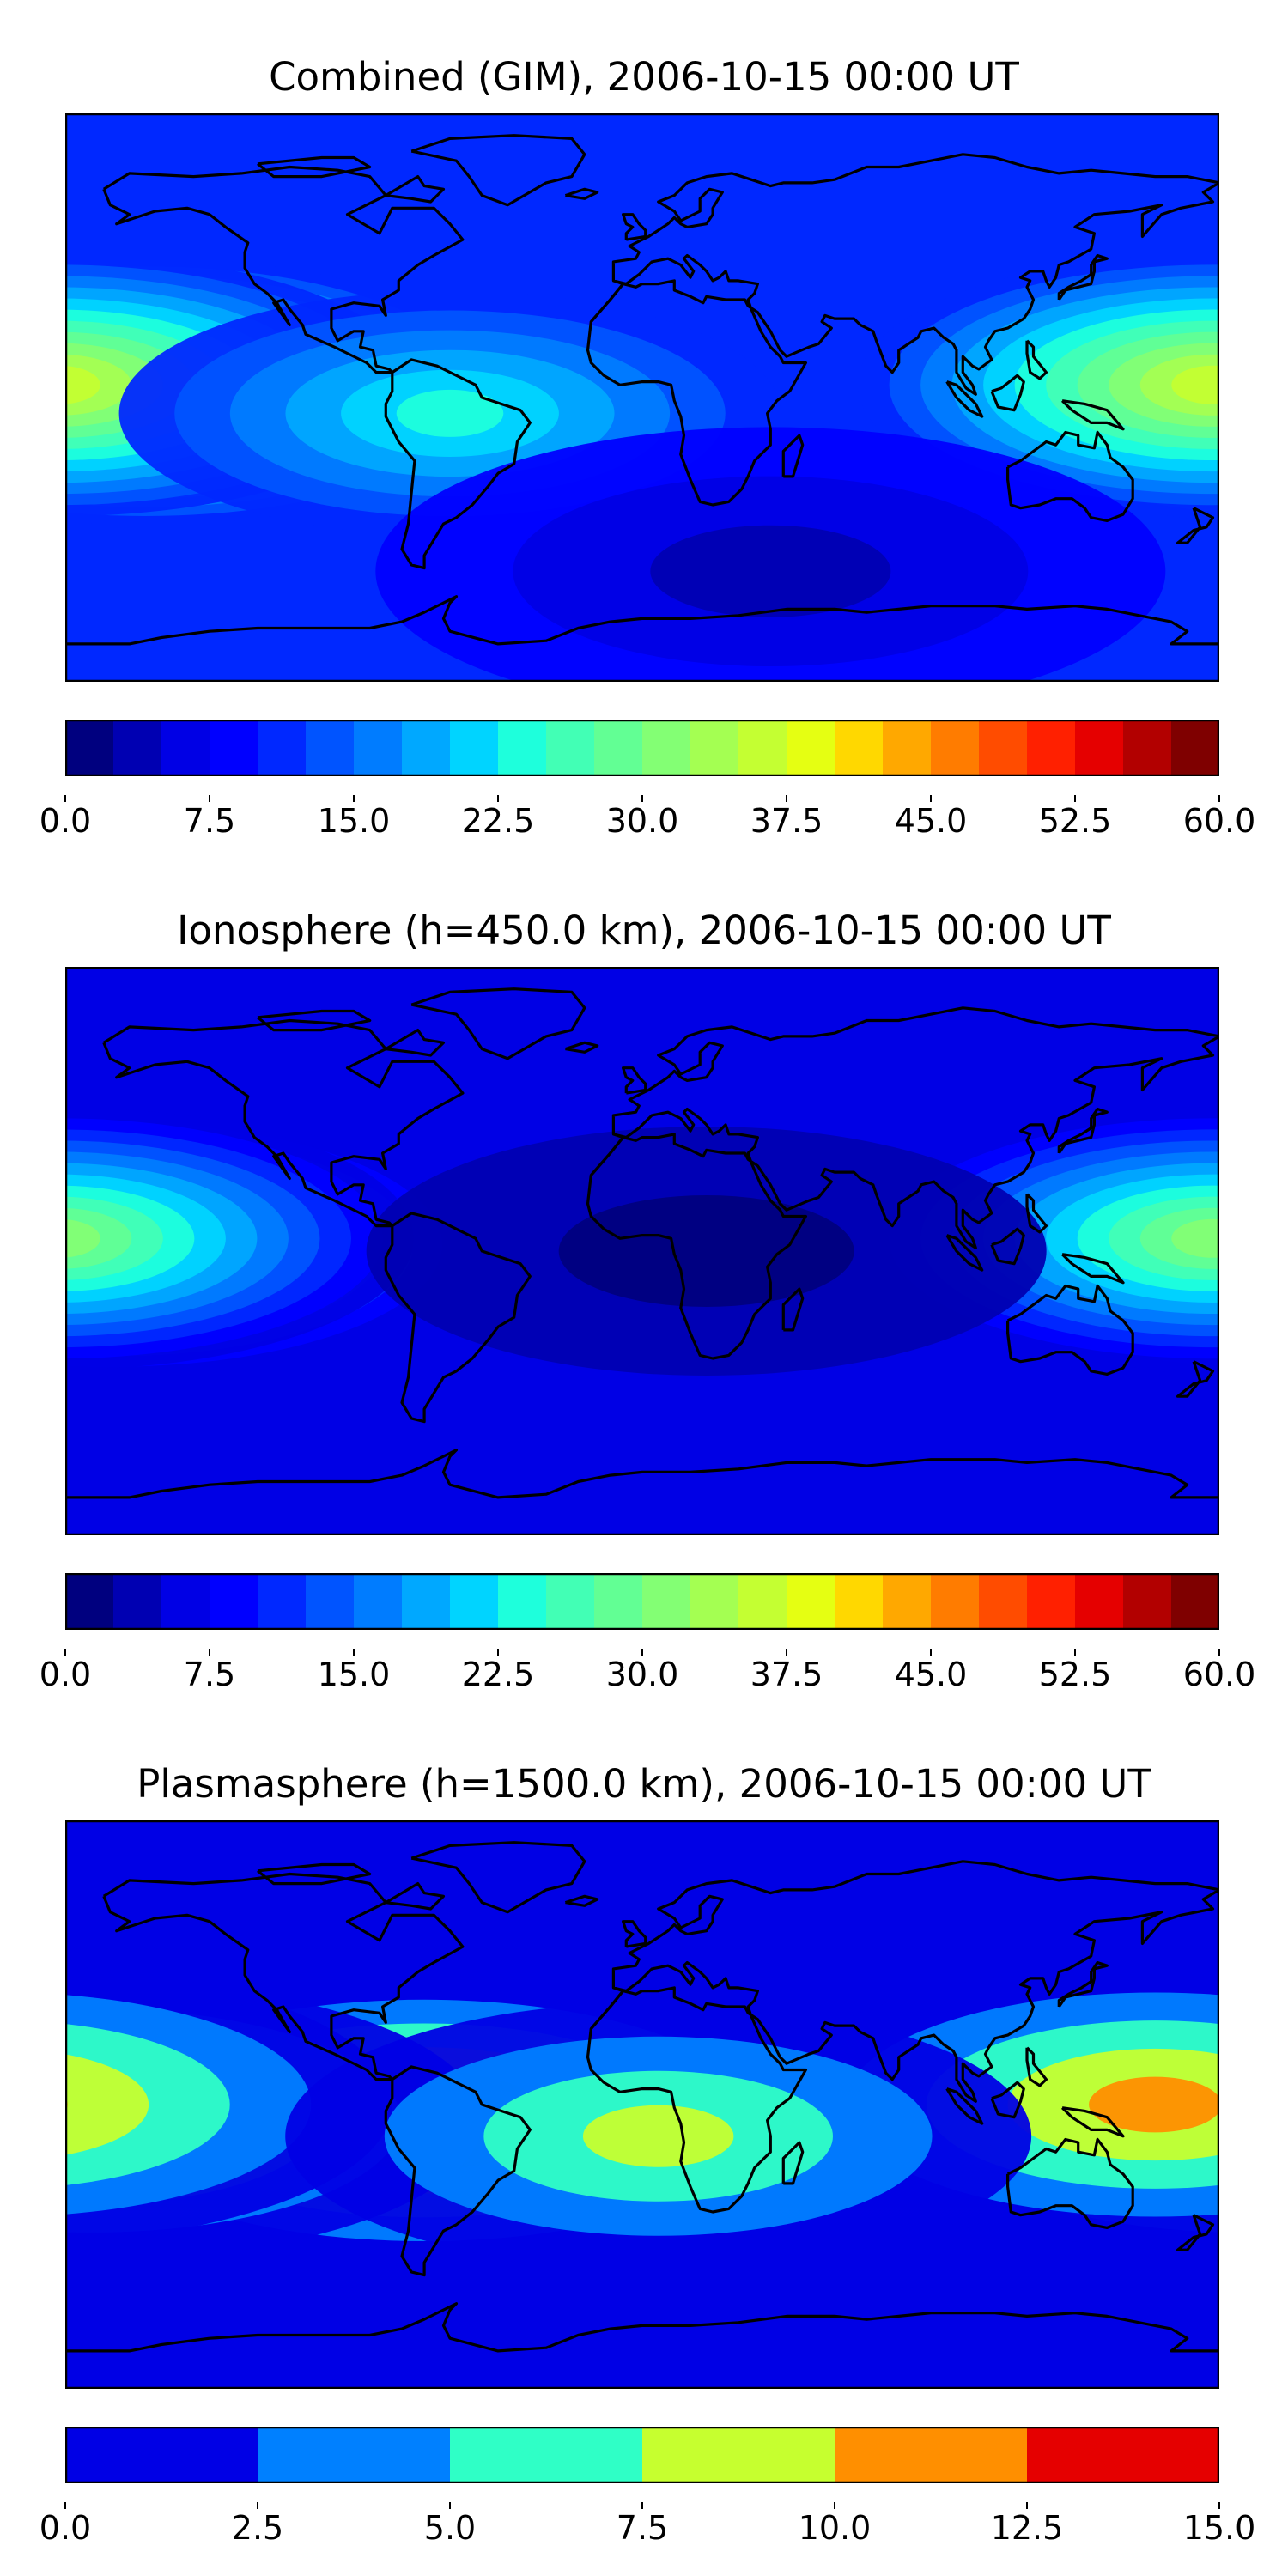 The image size is (1288, 2576). Describe the element at coordinates (1075, 821) in the screenshot. I see `colorbar-tick-label: 52.5` at that location.